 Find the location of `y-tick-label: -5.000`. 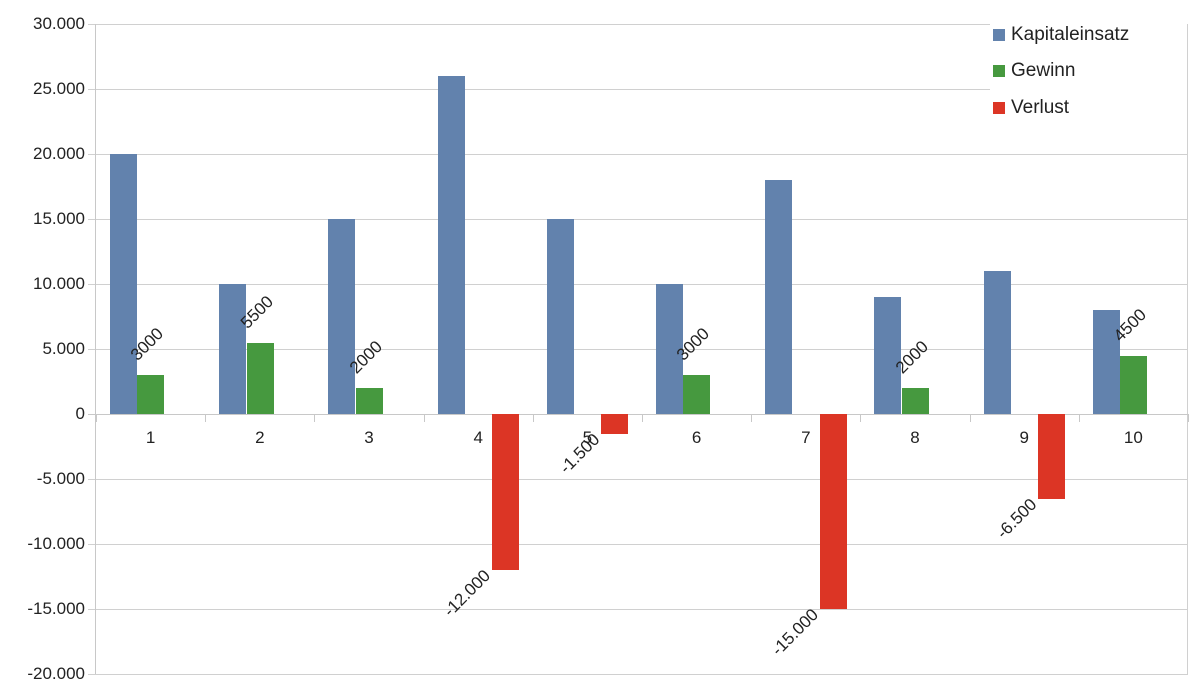

y-tick-label: -5.000 is located at coordinates (60, 478).